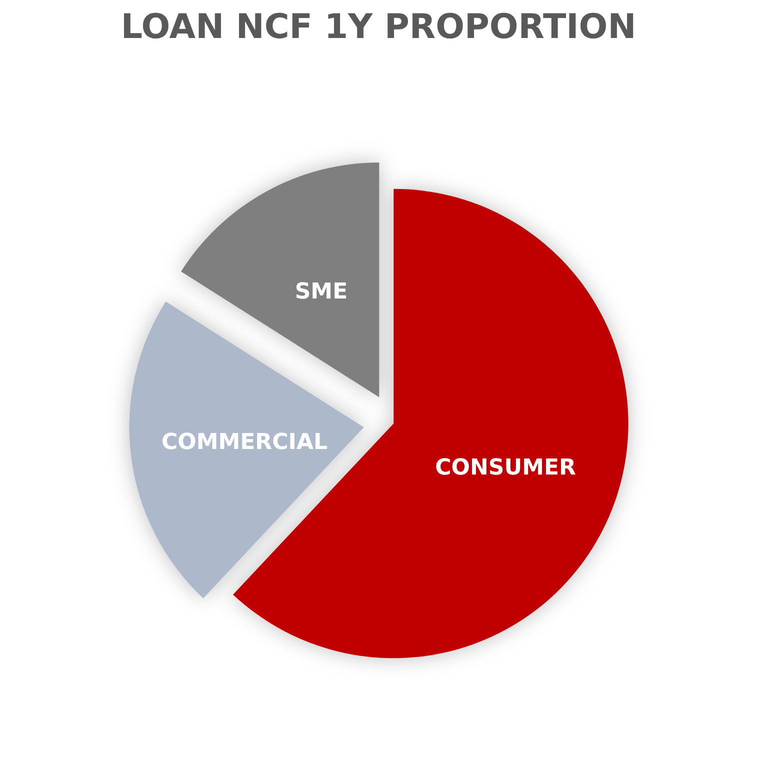 This screenshot has height=770, width=757. Describe the element at coordinates (378, 27) in the screenshot. I see `chart-title: LOAN NCF 1Y PROPORTION` at that location.